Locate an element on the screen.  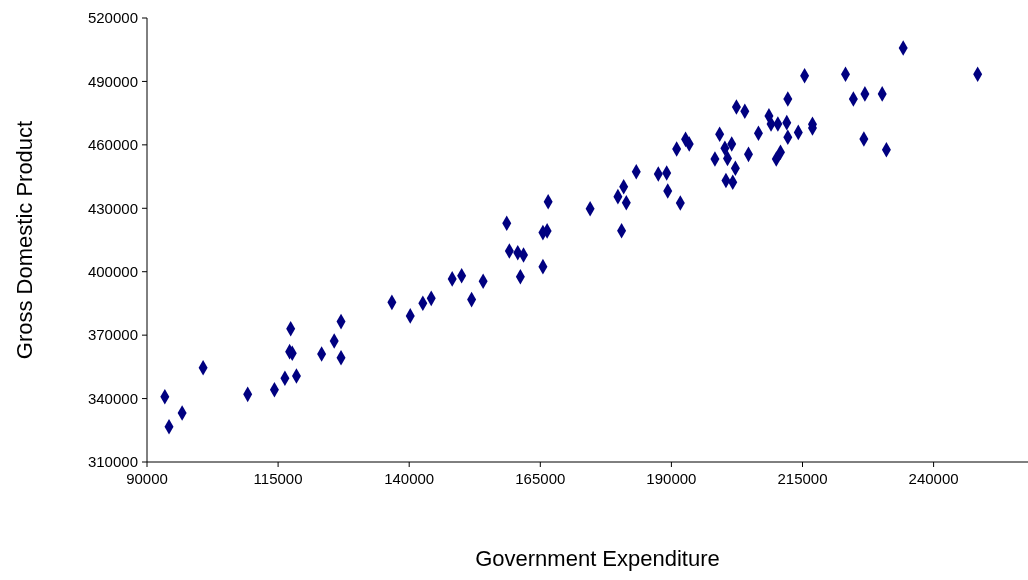
y-tick-label: 490000 is located at coordinates (112, 81).